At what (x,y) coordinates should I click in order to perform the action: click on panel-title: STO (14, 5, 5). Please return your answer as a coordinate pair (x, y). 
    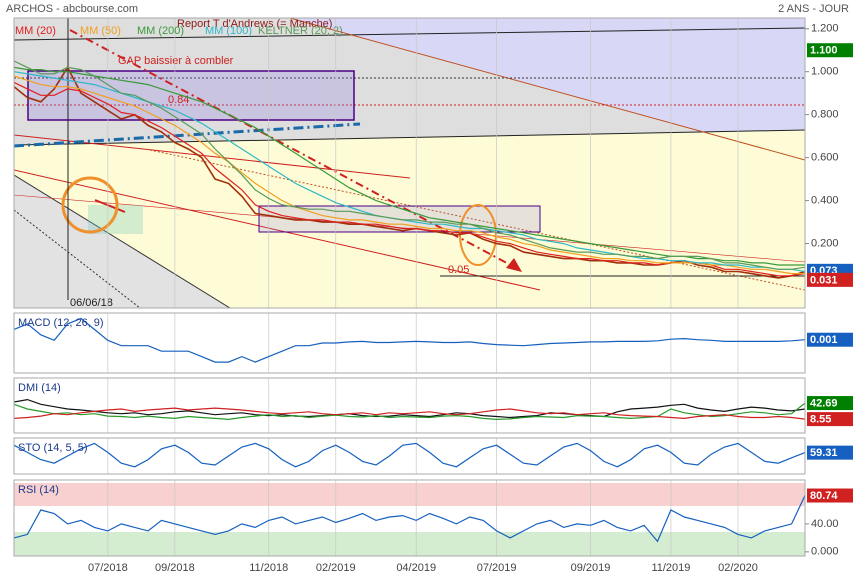
    Looking at the image, I should click on (53, 448).